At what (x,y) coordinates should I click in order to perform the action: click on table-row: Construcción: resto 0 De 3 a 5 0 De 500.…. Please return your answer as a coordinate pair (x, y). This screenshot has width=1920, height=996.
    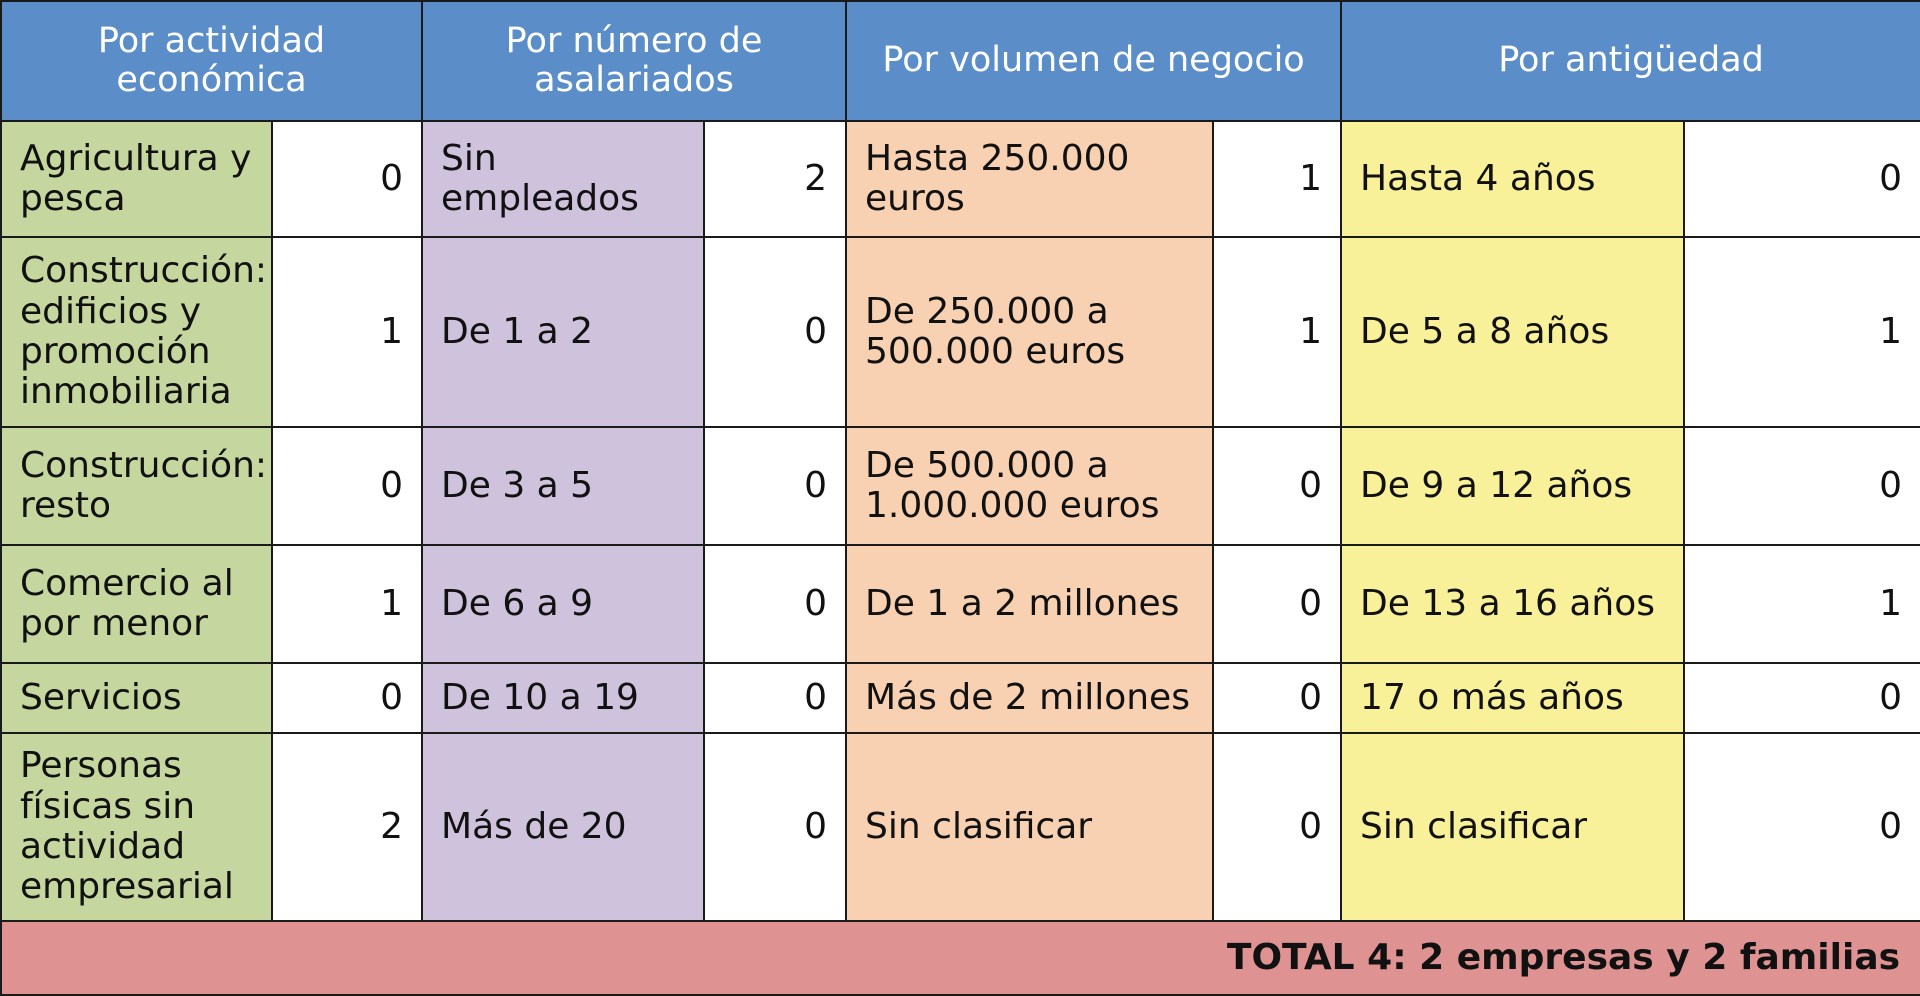
    Looking at the image, I should click on (960, 486).